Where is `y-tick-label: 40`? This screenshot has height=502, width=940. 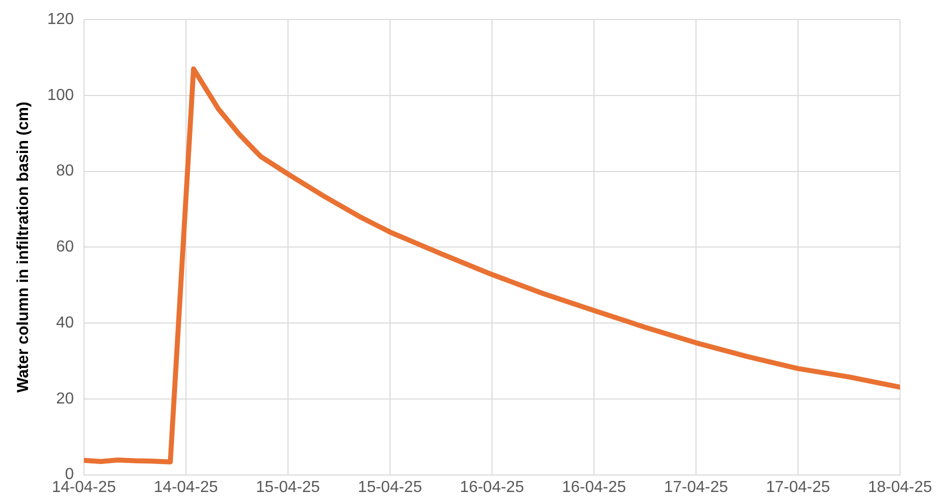
y-tick-label: 40 is located at coordinates (65, 323).